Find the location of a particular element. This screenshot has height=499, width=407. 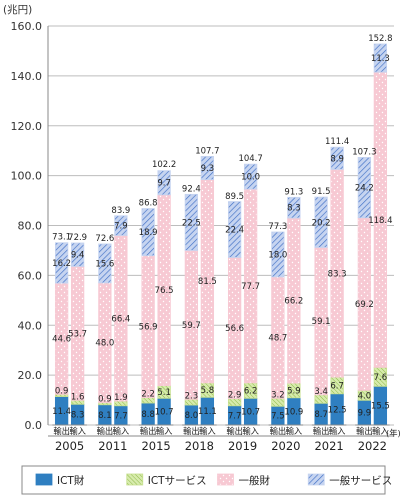

y-tick-label: 160.0 is located at coordinates (27, 26).